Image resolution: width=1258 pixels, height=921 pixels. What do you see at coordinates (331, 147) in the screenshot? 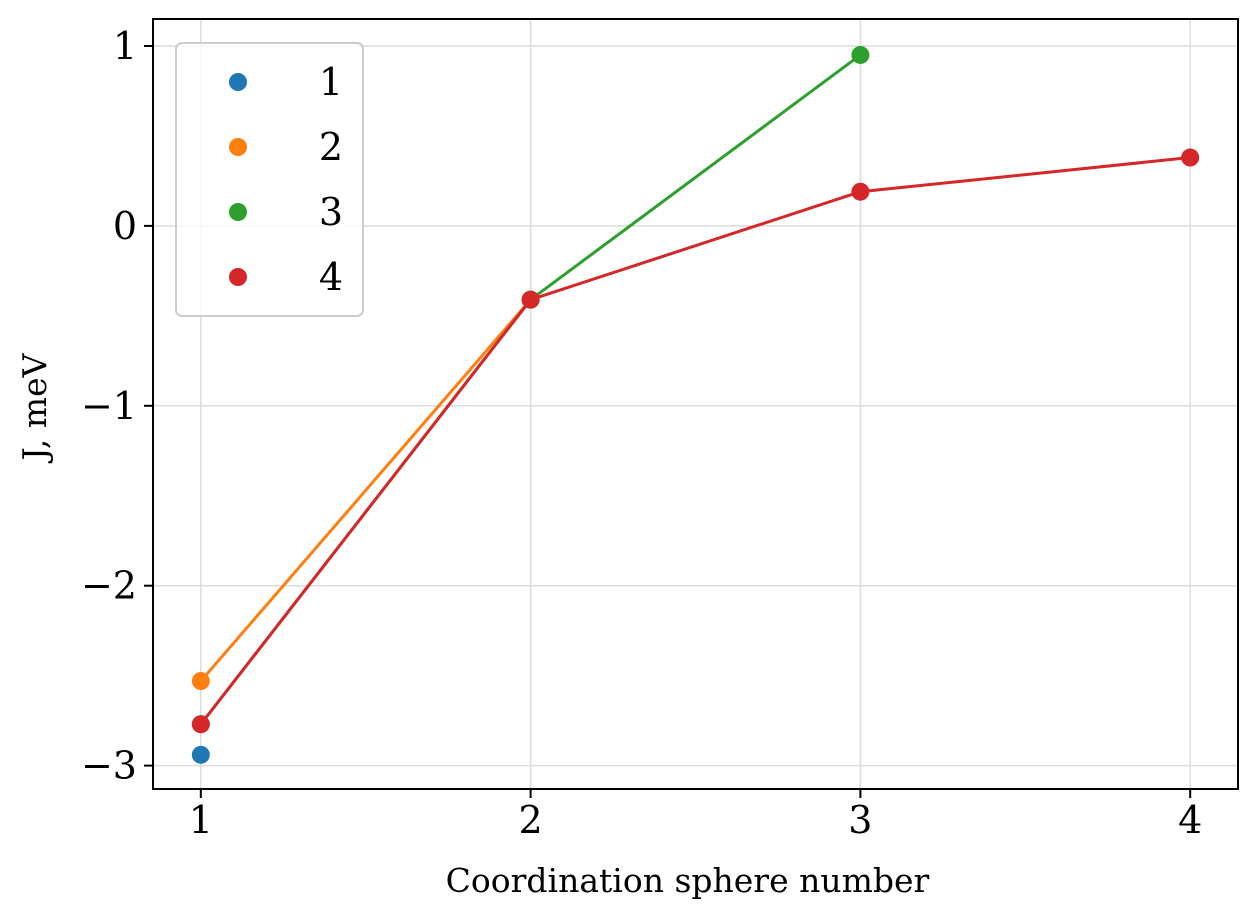
I see `legend-label: 2` at bounding box center [331, 147].